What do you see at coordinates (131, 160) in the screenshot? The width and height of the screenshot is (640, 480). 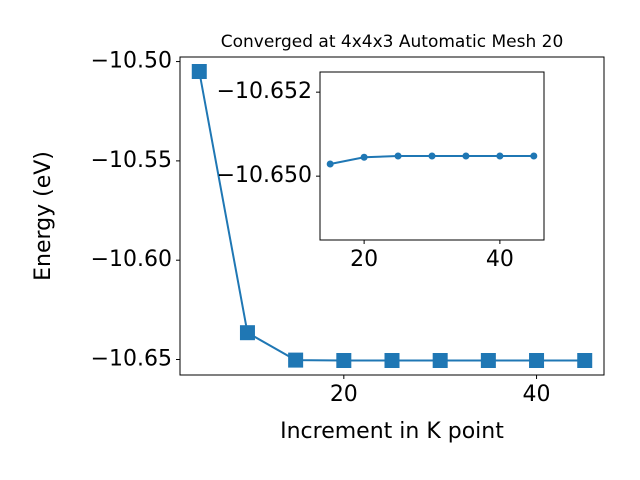 I see `y-tick-label: −10.55` at bounding box center [131, 160].